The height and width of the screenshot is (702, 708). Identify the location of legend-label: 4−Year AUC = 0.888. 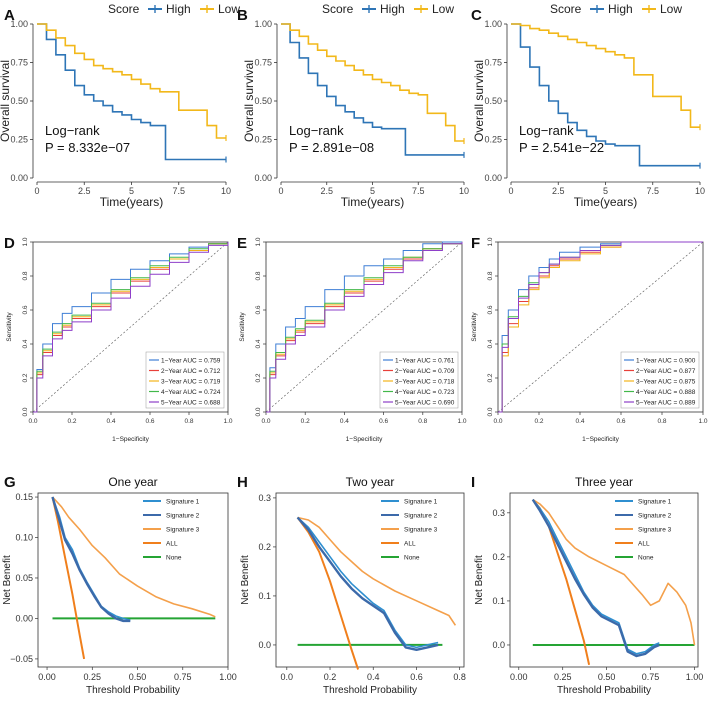
(666, 392).